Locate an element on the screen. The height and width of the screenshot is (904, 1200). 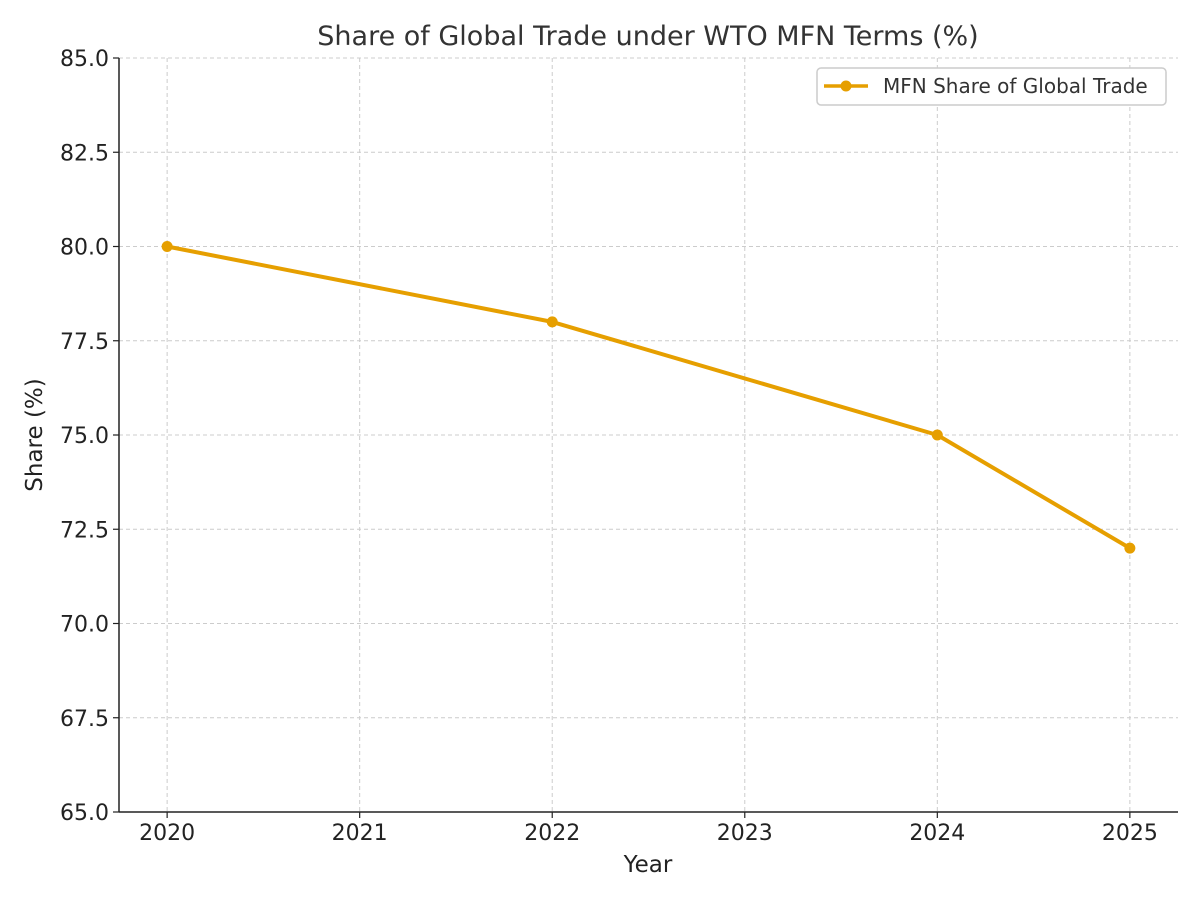
x-tick-label: 2024 is located at coordinates (937, 833).